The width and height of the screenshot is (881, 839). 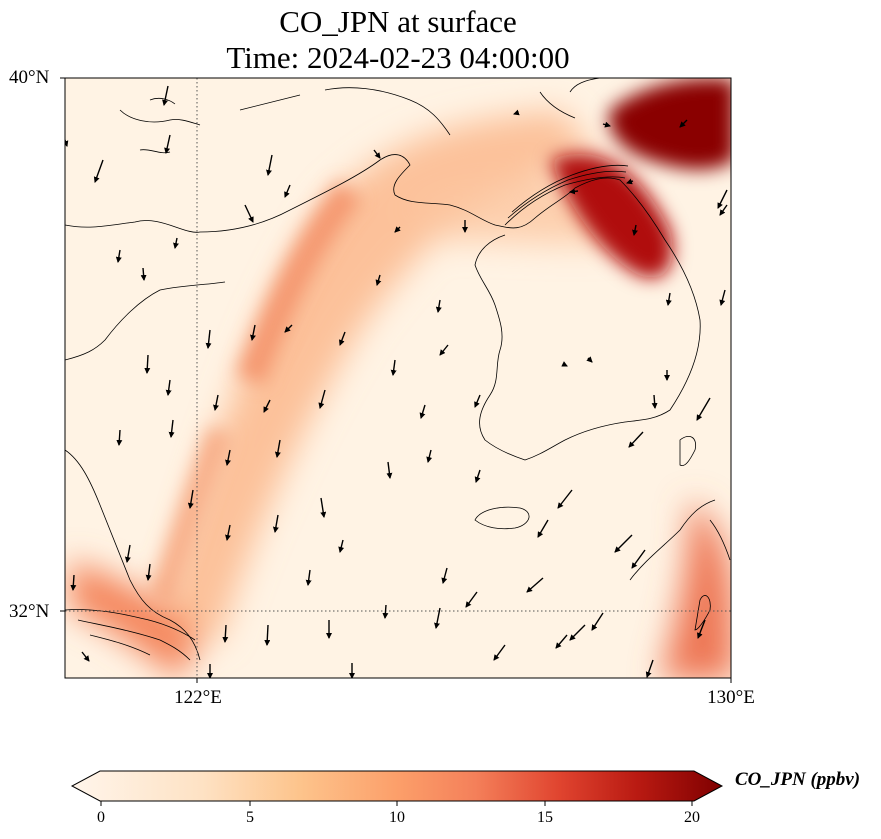 I want to click on colorbar-tick-20: 20, so click(x=692, y=817).